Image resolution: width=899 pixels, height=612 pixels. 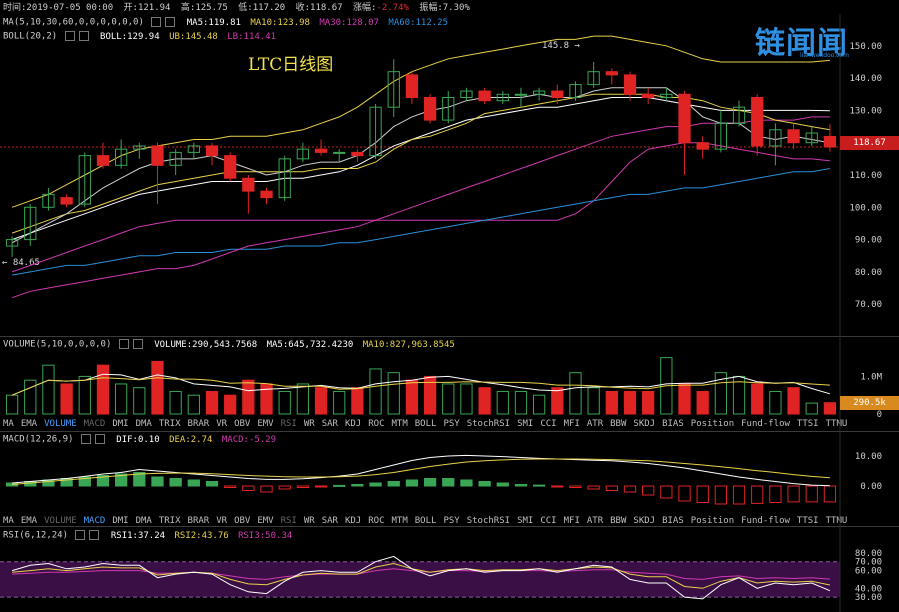 What do you see at coordinates (865, 176) in the screenshot?
I see `price-axis-label: 110.00` at bounding box center [865, 176].